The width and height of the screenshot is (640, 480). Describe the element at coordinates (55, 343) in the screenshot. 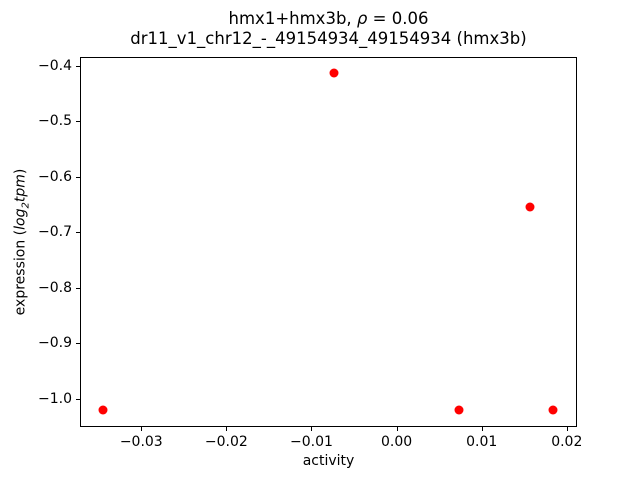

I see `y-tick-label: −0.9` at that location.